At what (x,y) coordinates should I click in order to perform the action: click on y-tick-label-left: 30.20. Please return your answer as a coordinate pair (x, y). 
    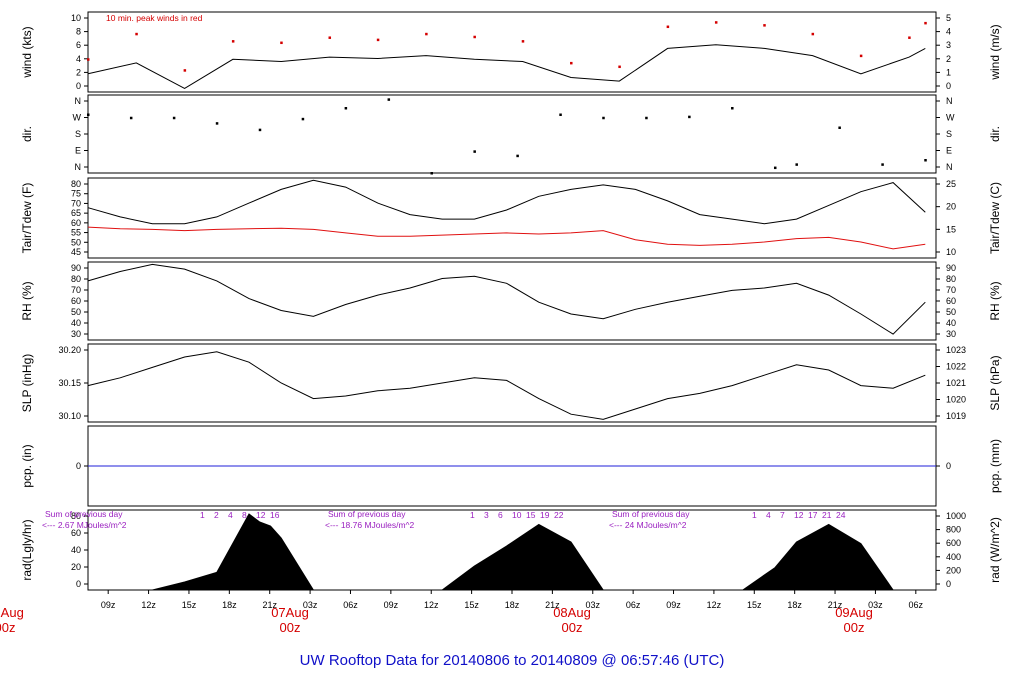
    Looking at the image, I should click on (69, 350).